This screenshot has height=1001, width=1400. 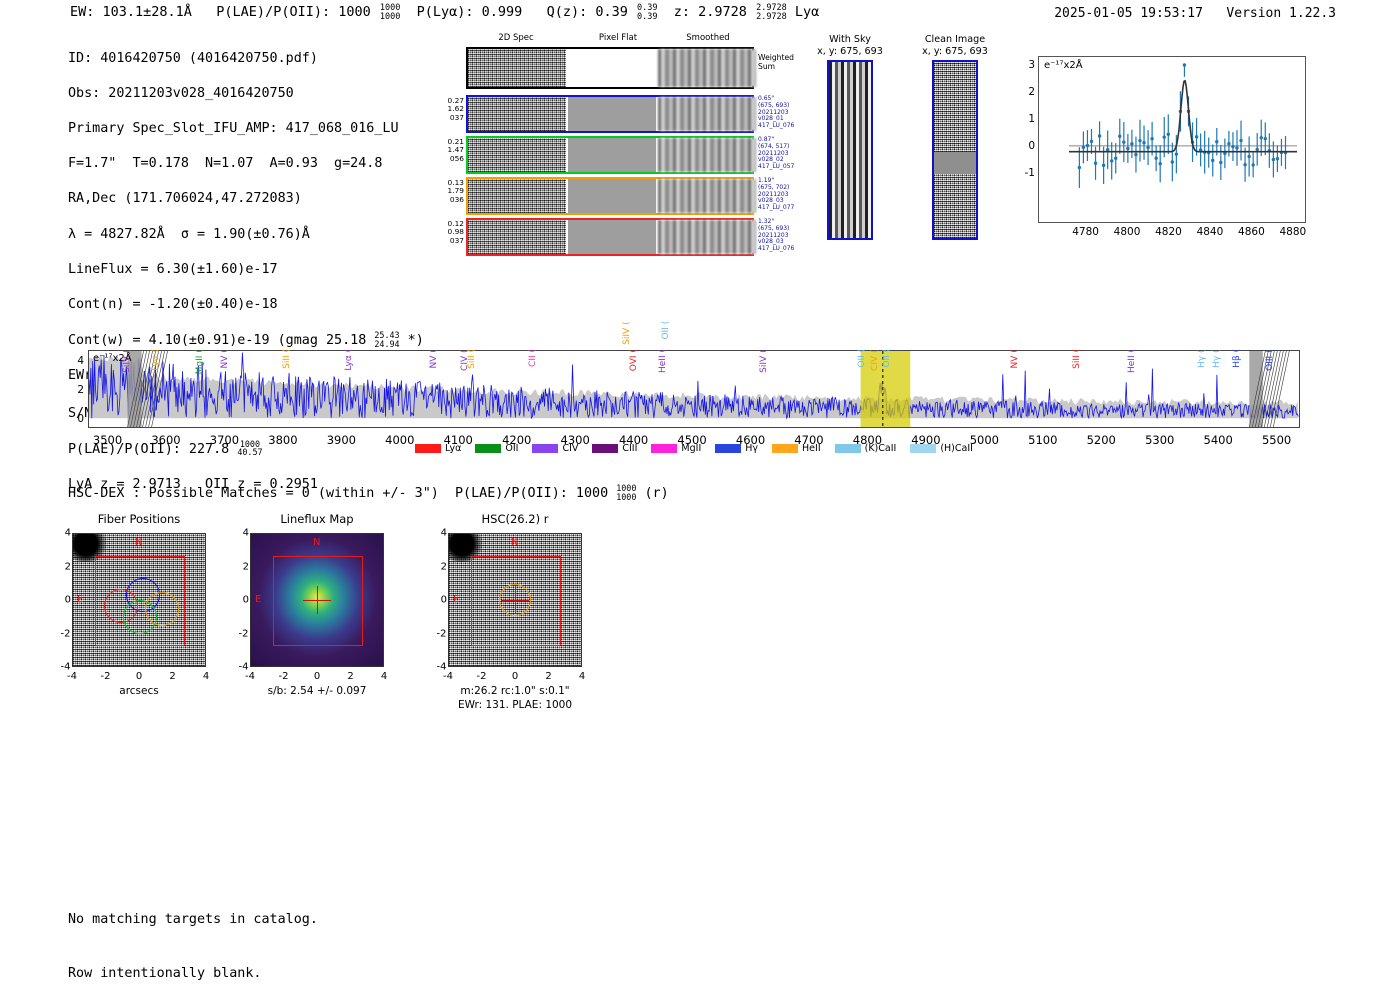 I want to click on spectrum-x-tick: 4000, so click(x=400, y=440).